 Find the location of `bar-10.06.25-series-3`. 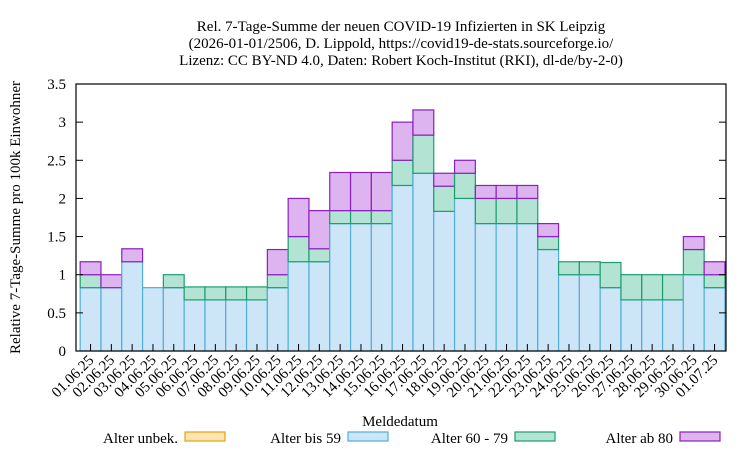

bar-10.06.25-series-3 is located at coordinates (277, 262).